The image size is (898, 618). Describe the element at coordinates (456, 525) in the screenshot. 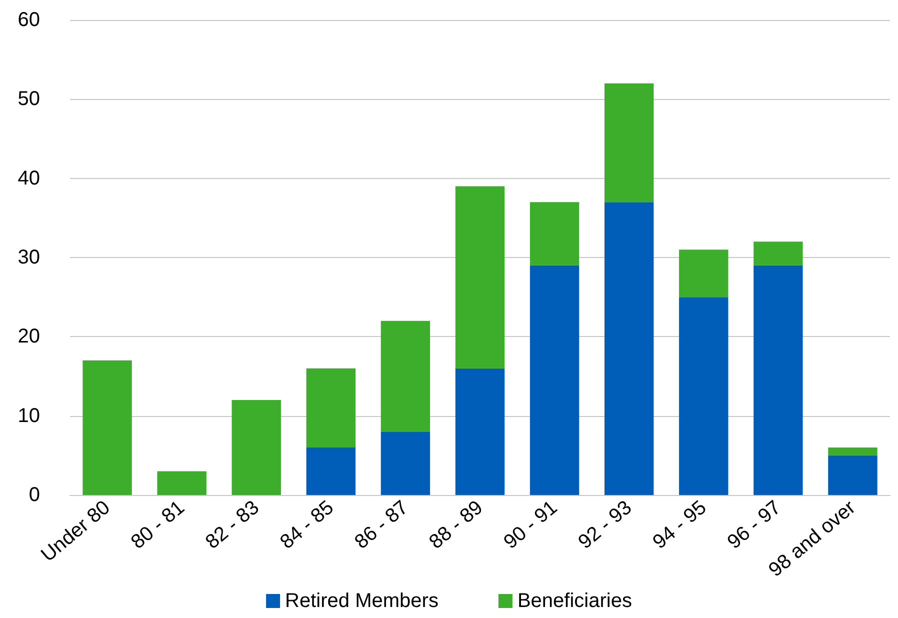

I see `x-tick-label: 88 - 89` at that location.